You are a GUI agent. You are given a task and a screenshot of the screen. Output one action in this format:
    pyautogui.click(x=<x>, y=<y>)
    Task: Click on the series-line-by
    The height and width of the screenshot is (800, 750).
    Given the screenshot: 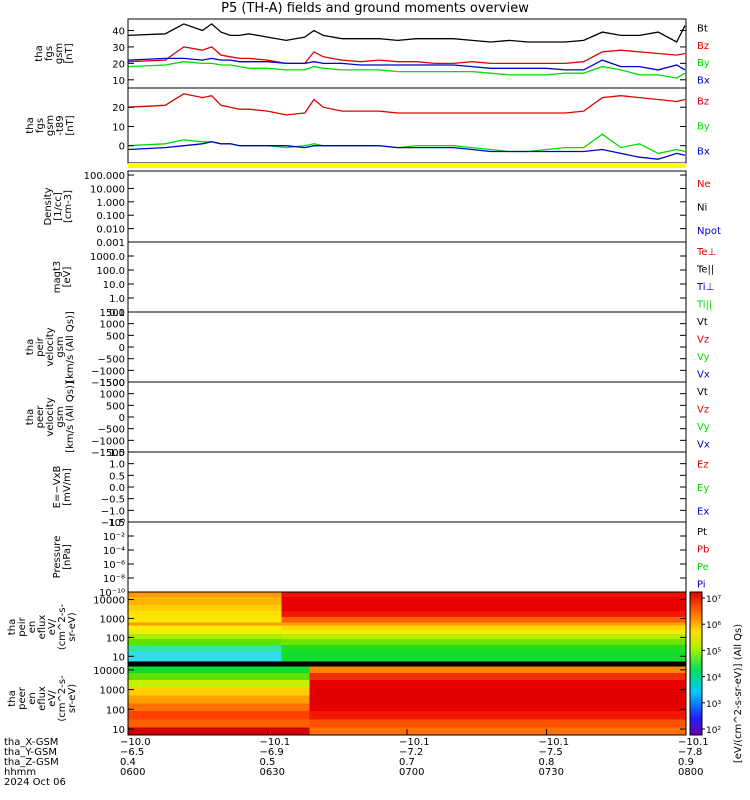 What is the action you would take?
    pyautogui.click(x=406, y=144)
    